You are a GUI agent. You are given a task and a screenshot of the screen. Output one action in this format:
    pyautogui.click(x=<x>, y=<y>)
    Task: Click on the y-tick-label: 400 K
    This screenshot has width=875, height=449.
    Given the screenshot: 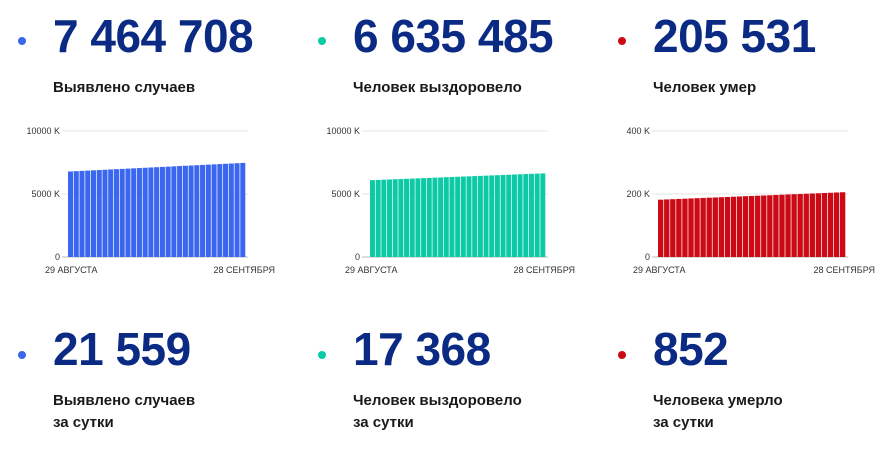 What is the action you would take?
    pyautogui.click(x=638, y=131)
    